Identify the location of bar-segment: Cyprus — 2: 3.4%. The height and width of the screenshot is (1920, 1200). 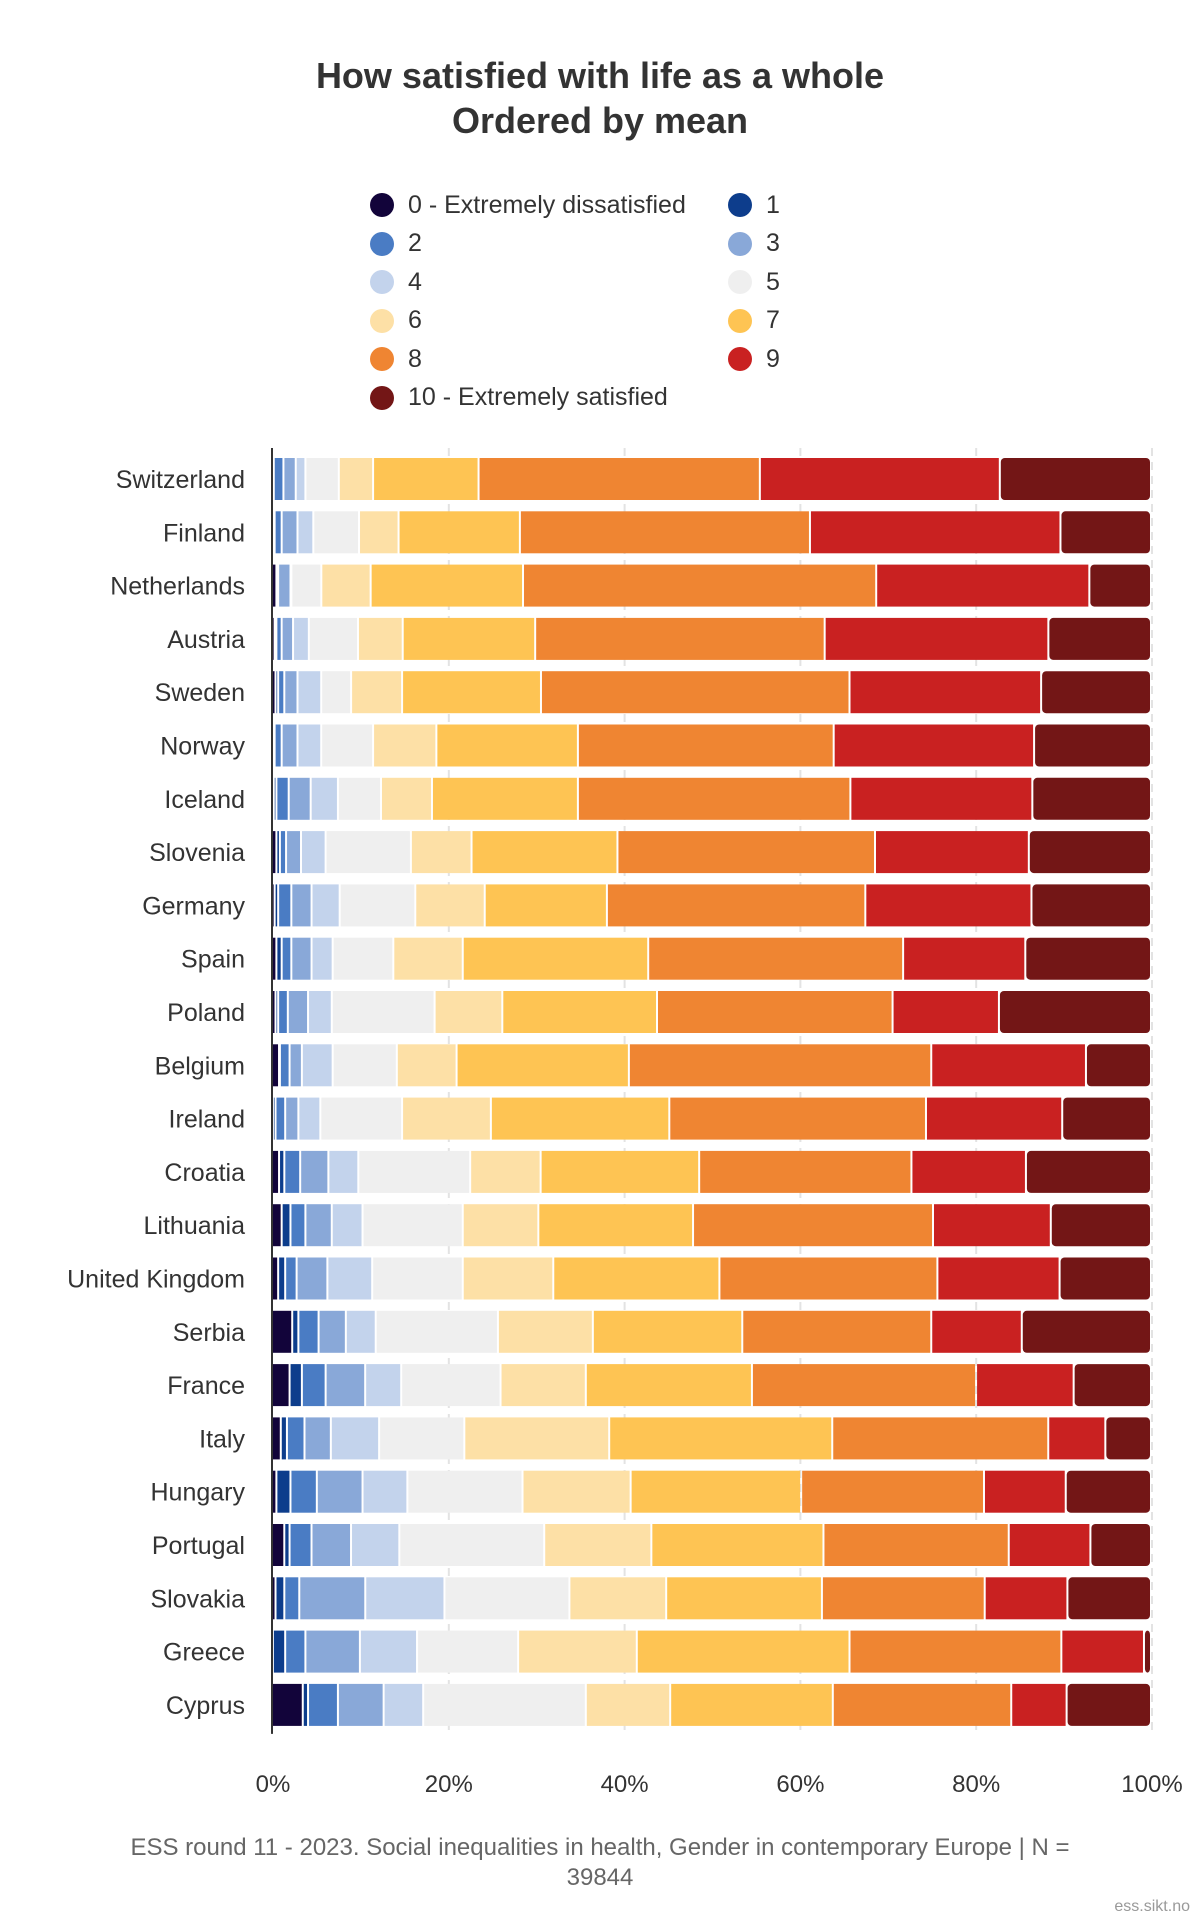
(323, 1704).